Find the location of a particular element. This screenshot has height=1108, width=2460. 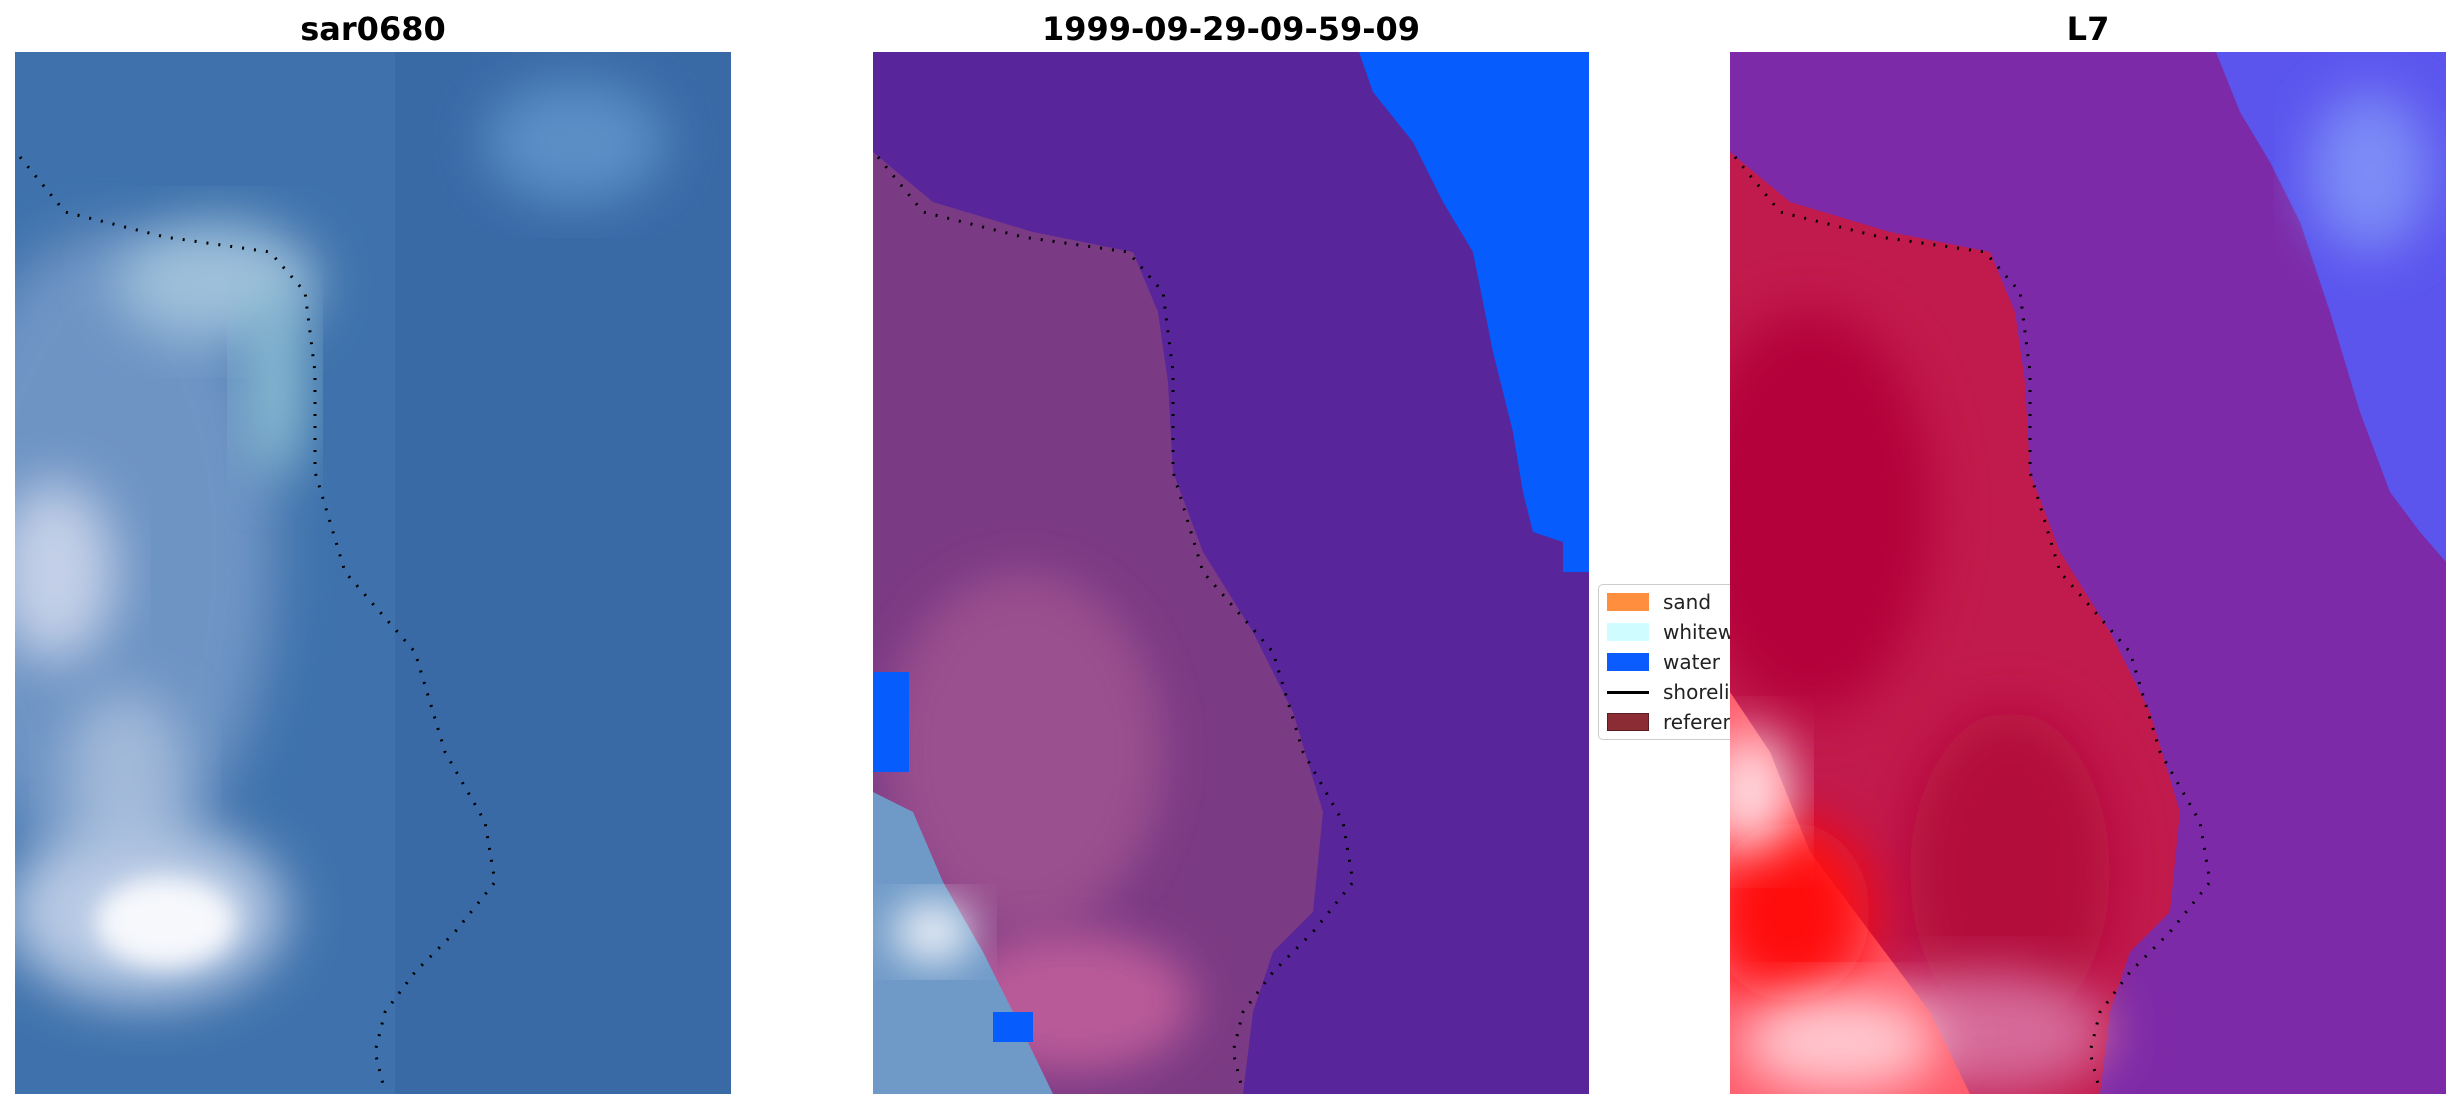

legend-item-sand: sand is located at coordinates (1659, 602).